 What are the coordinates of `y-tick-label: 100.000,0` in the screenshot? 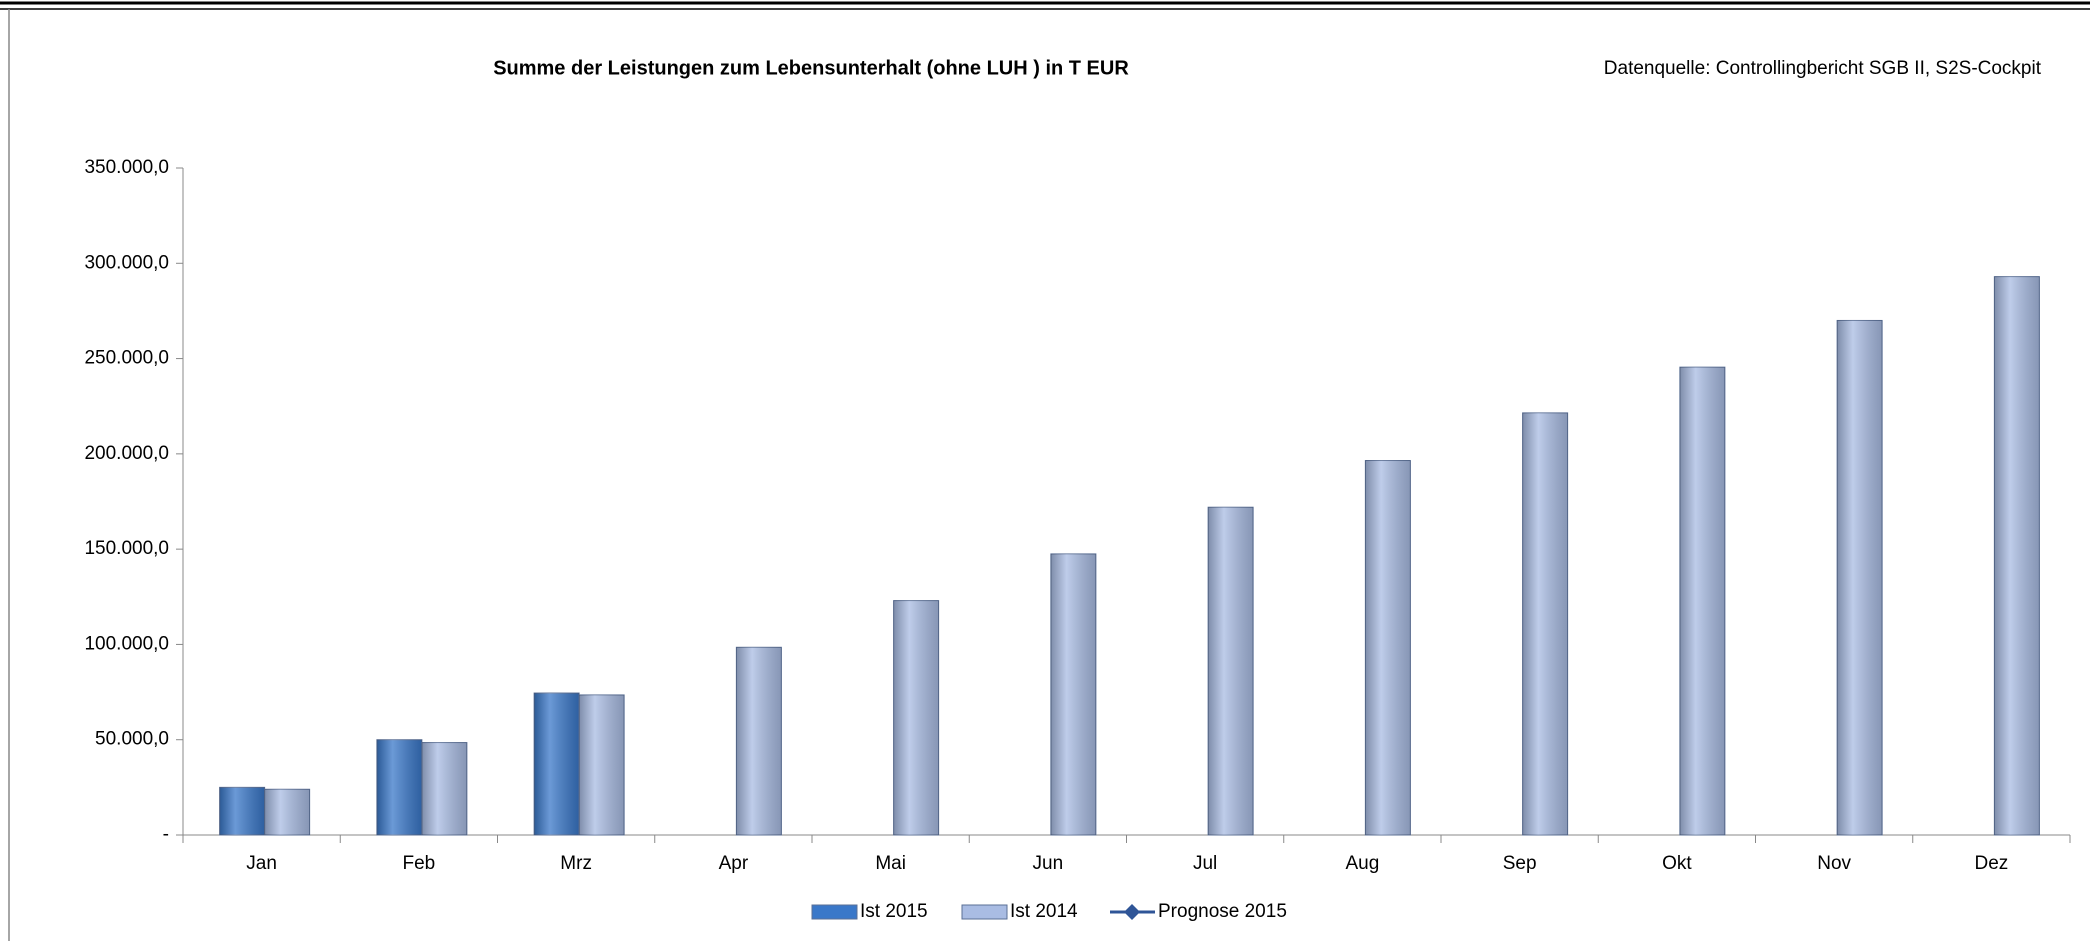 It's located at (126, 643).